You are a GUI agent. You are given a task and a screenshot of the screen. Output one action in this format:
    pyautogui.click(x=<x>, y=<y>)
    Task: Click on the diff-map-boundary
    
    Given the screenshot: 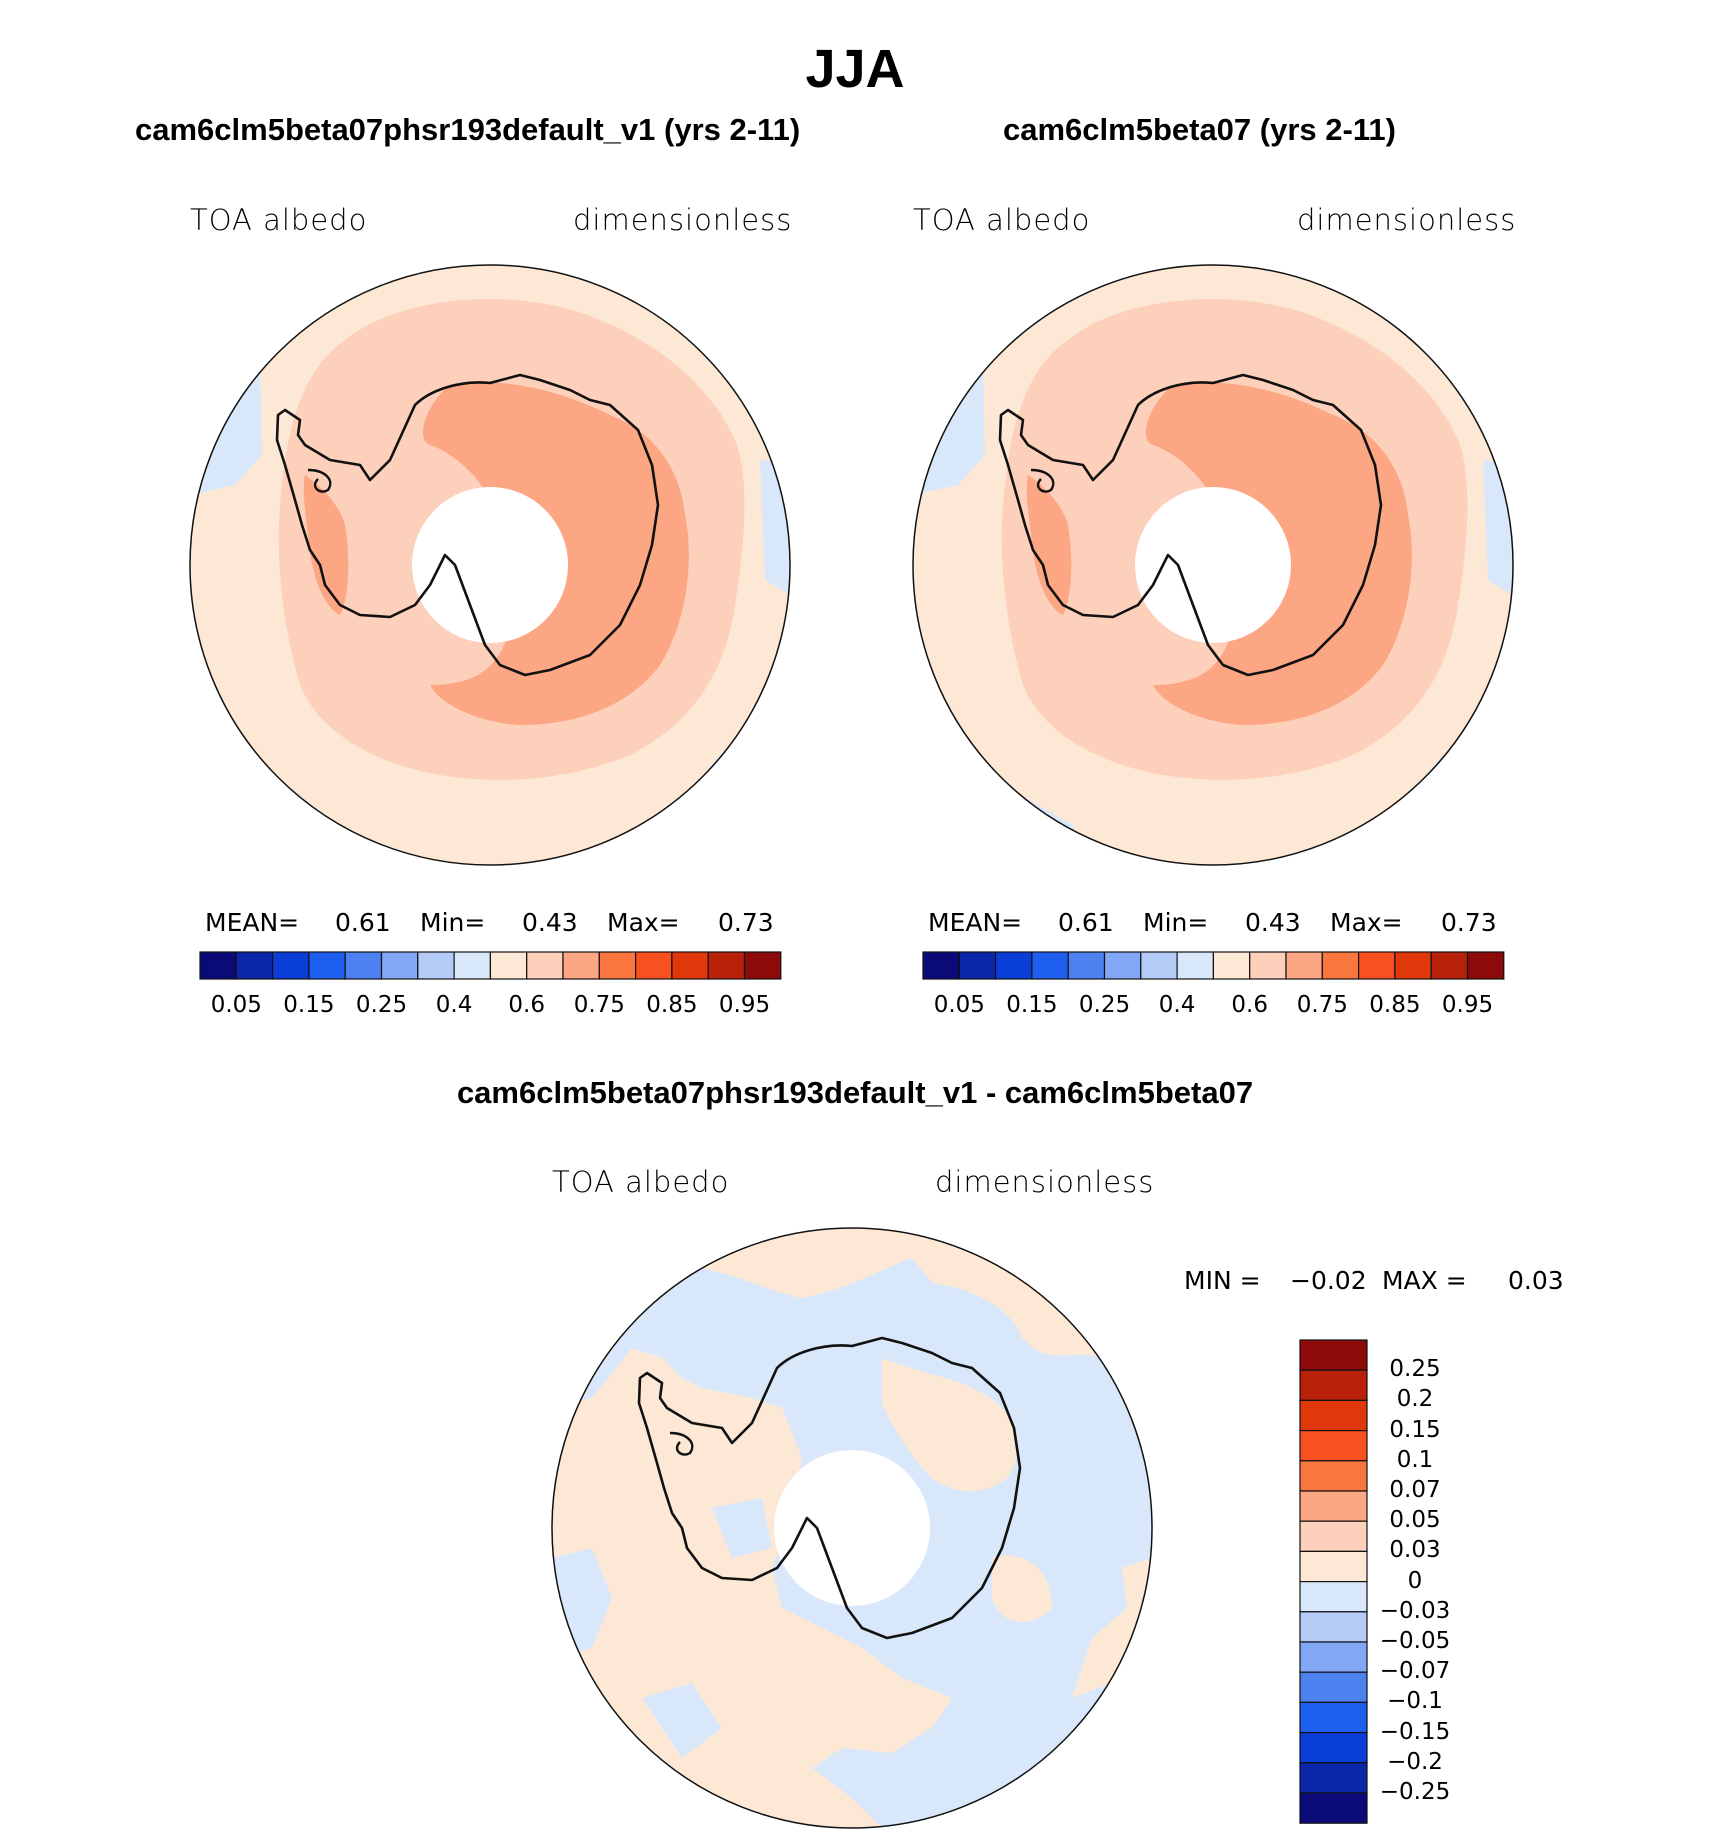 What is the action you would take?
    pyautogui.click(x=852, y=1528)
    